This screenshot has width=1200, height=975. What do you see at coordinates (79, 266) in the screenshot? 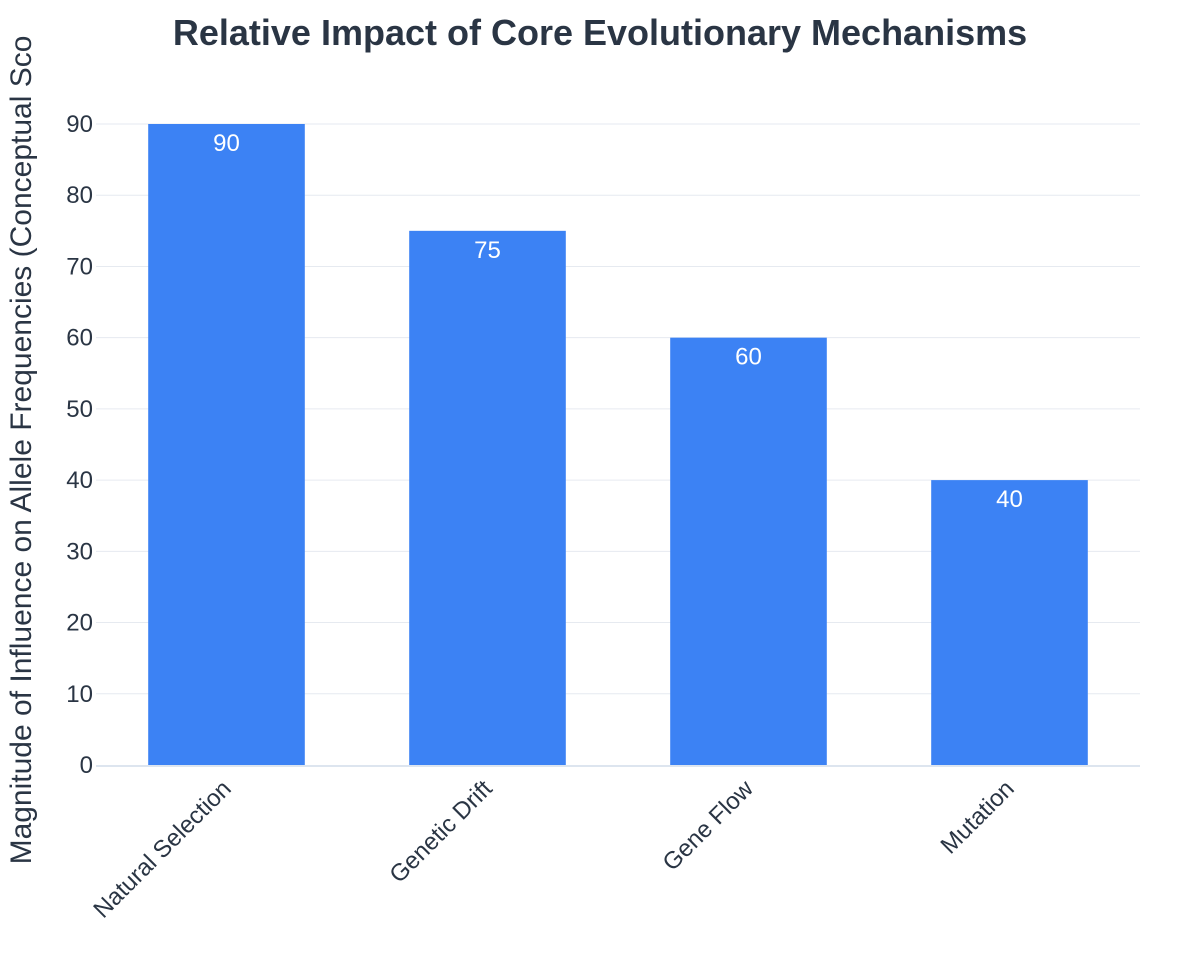
I see `y-tick-label: 70` at bounding box center [79, 266].